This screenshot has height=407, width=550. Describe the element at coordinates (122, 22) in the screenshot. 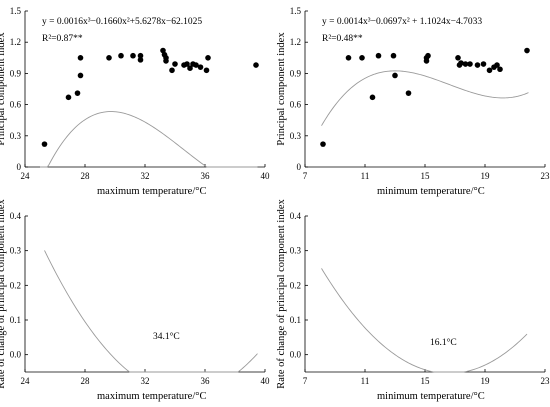

I see `equation-label: y = 0.0016x³−0.1660x²+5.6278x−62.1025` at that location.